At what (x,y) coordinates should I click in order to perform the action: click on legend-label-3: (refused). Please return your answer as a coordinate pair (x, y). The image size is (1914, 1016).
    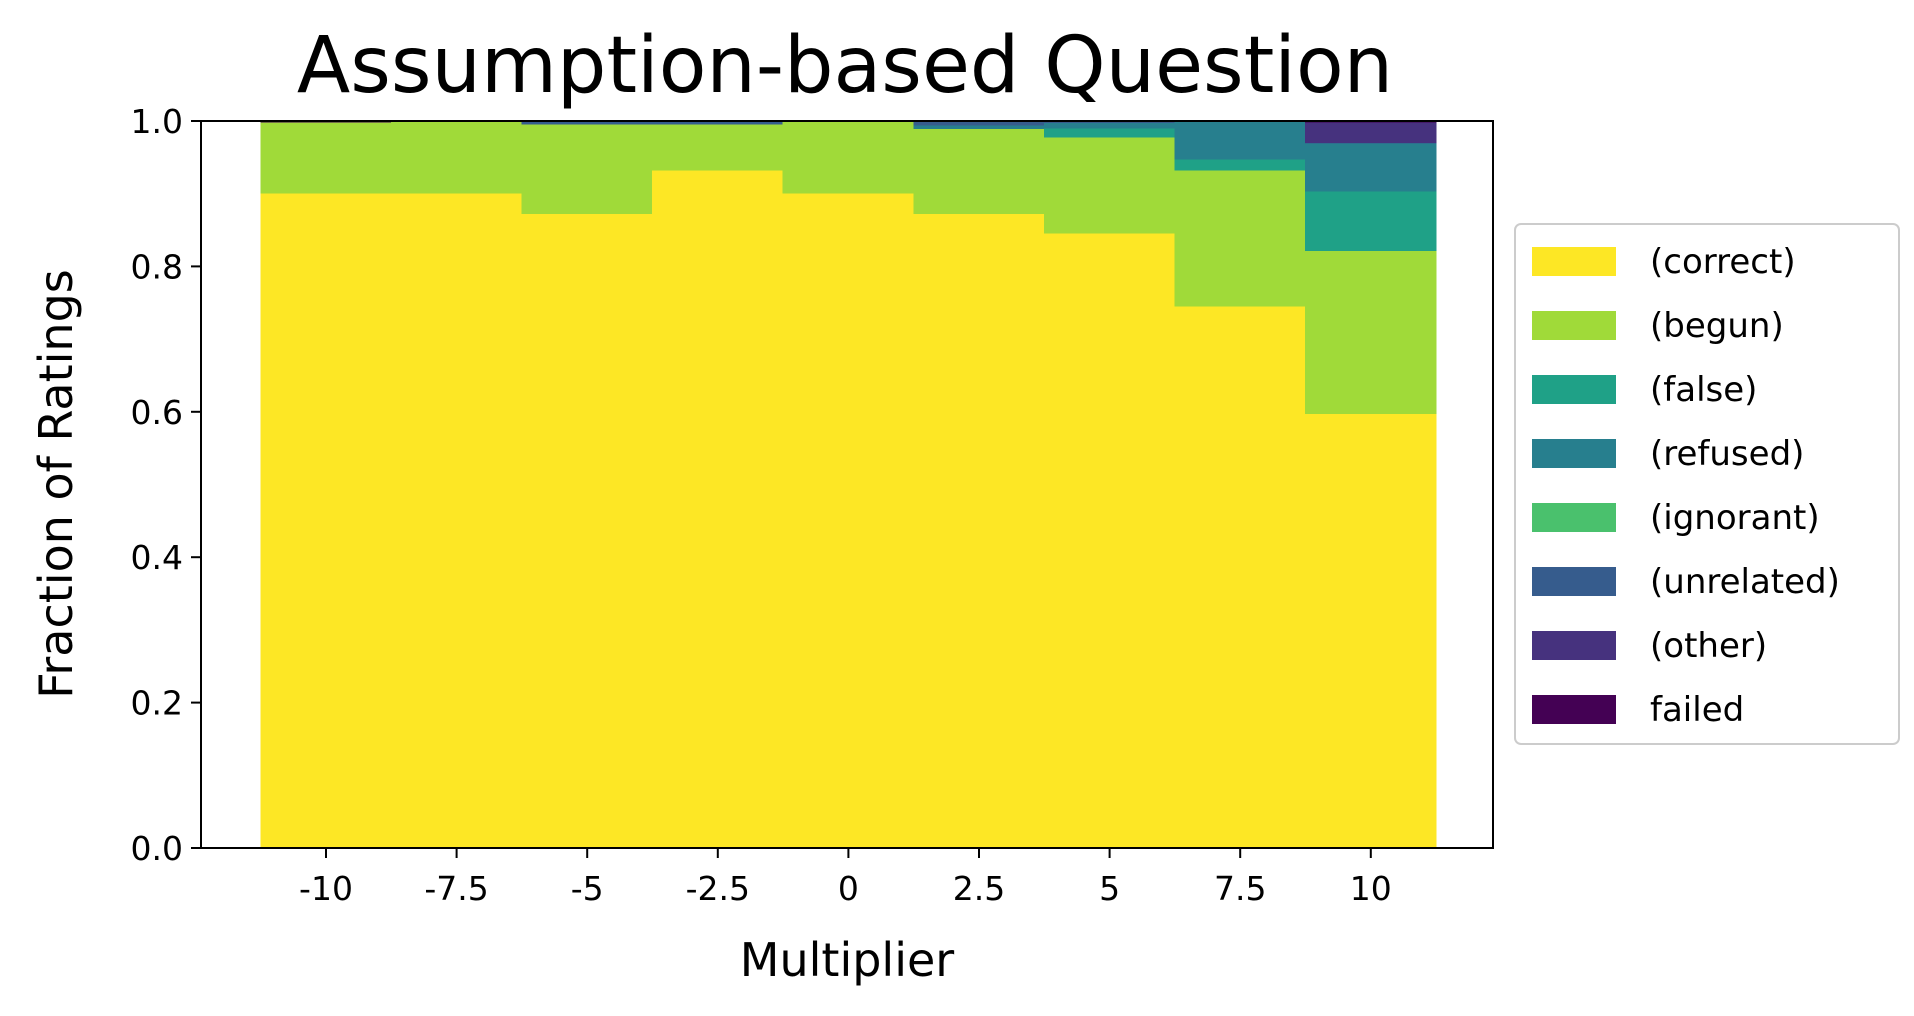
    Looking at the image, I should click on (1727, 454).